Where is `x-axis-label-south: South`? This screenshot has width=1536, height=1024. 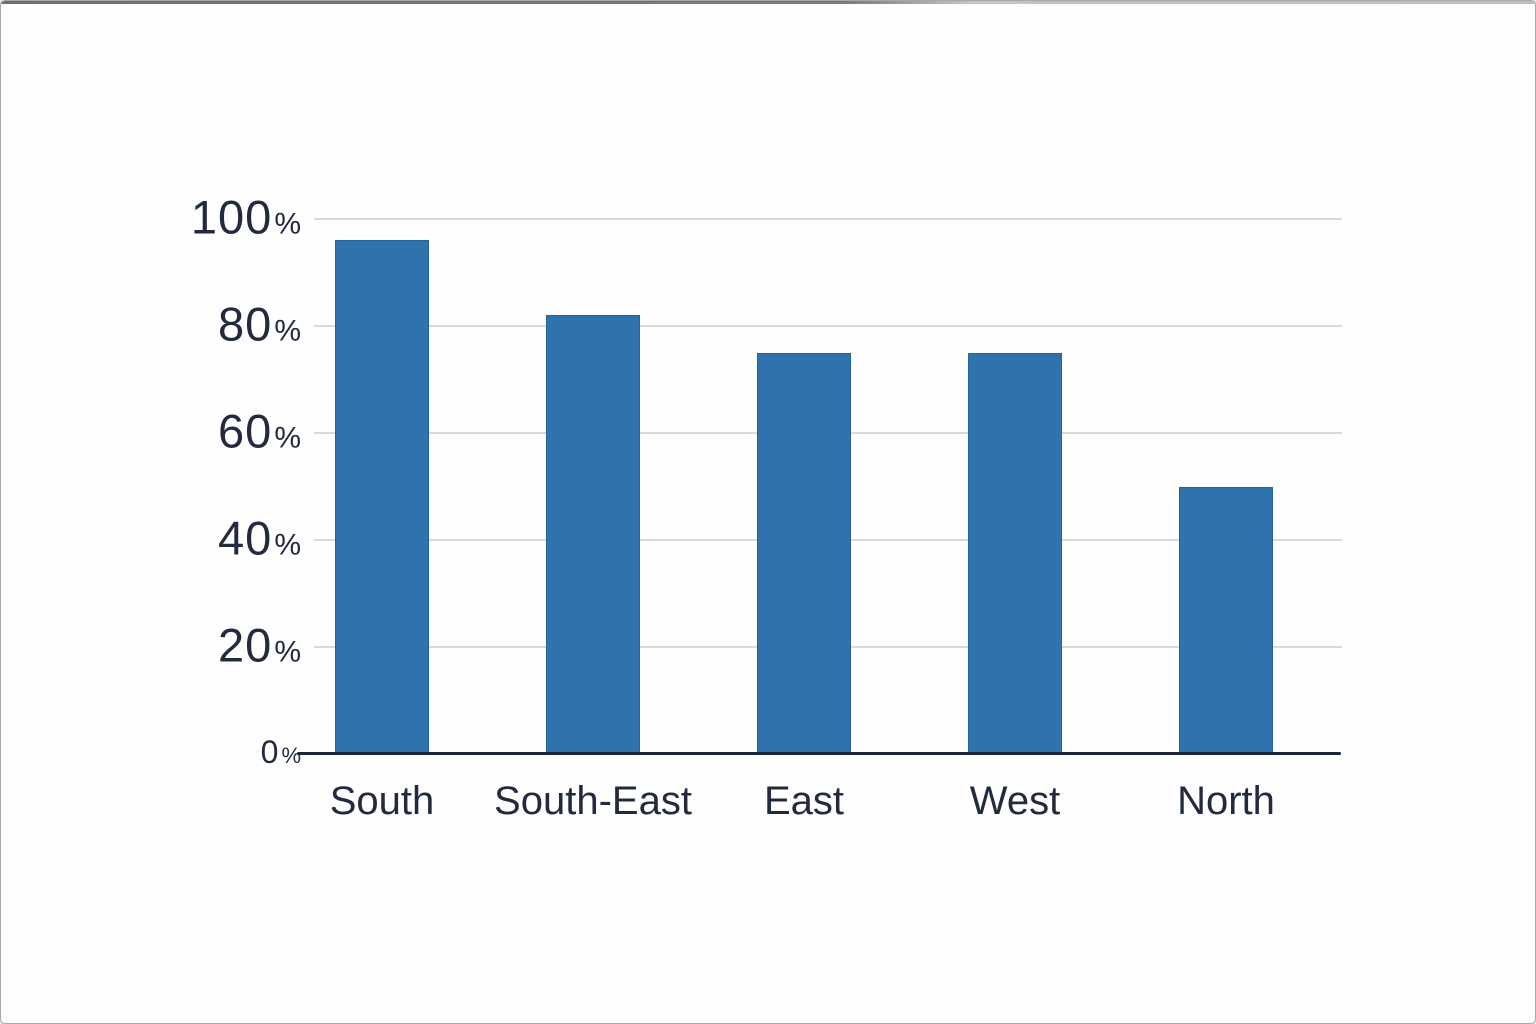
x-axis-label-south: South is located at coordinates (382, 801).